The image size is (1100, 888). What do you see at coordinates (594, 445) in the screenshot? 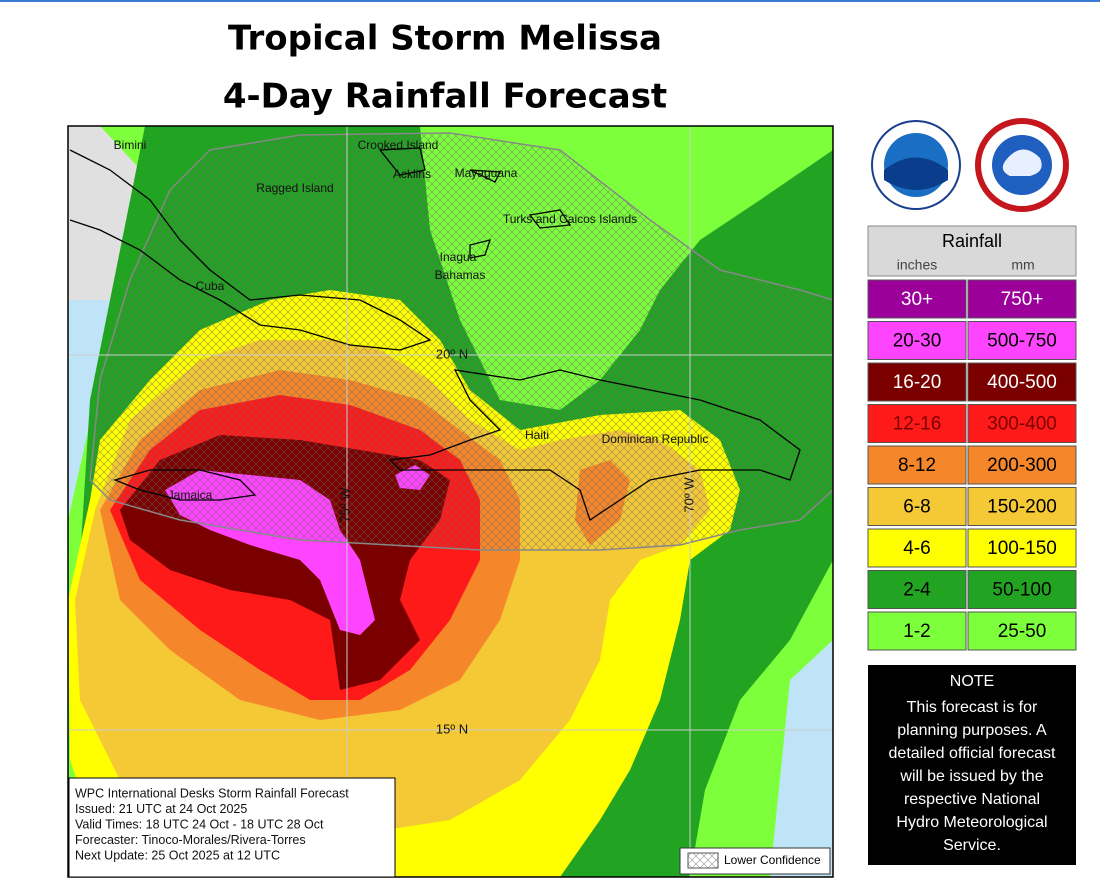
I see `coastline-hispaniola` at bounding box center [594, 445].